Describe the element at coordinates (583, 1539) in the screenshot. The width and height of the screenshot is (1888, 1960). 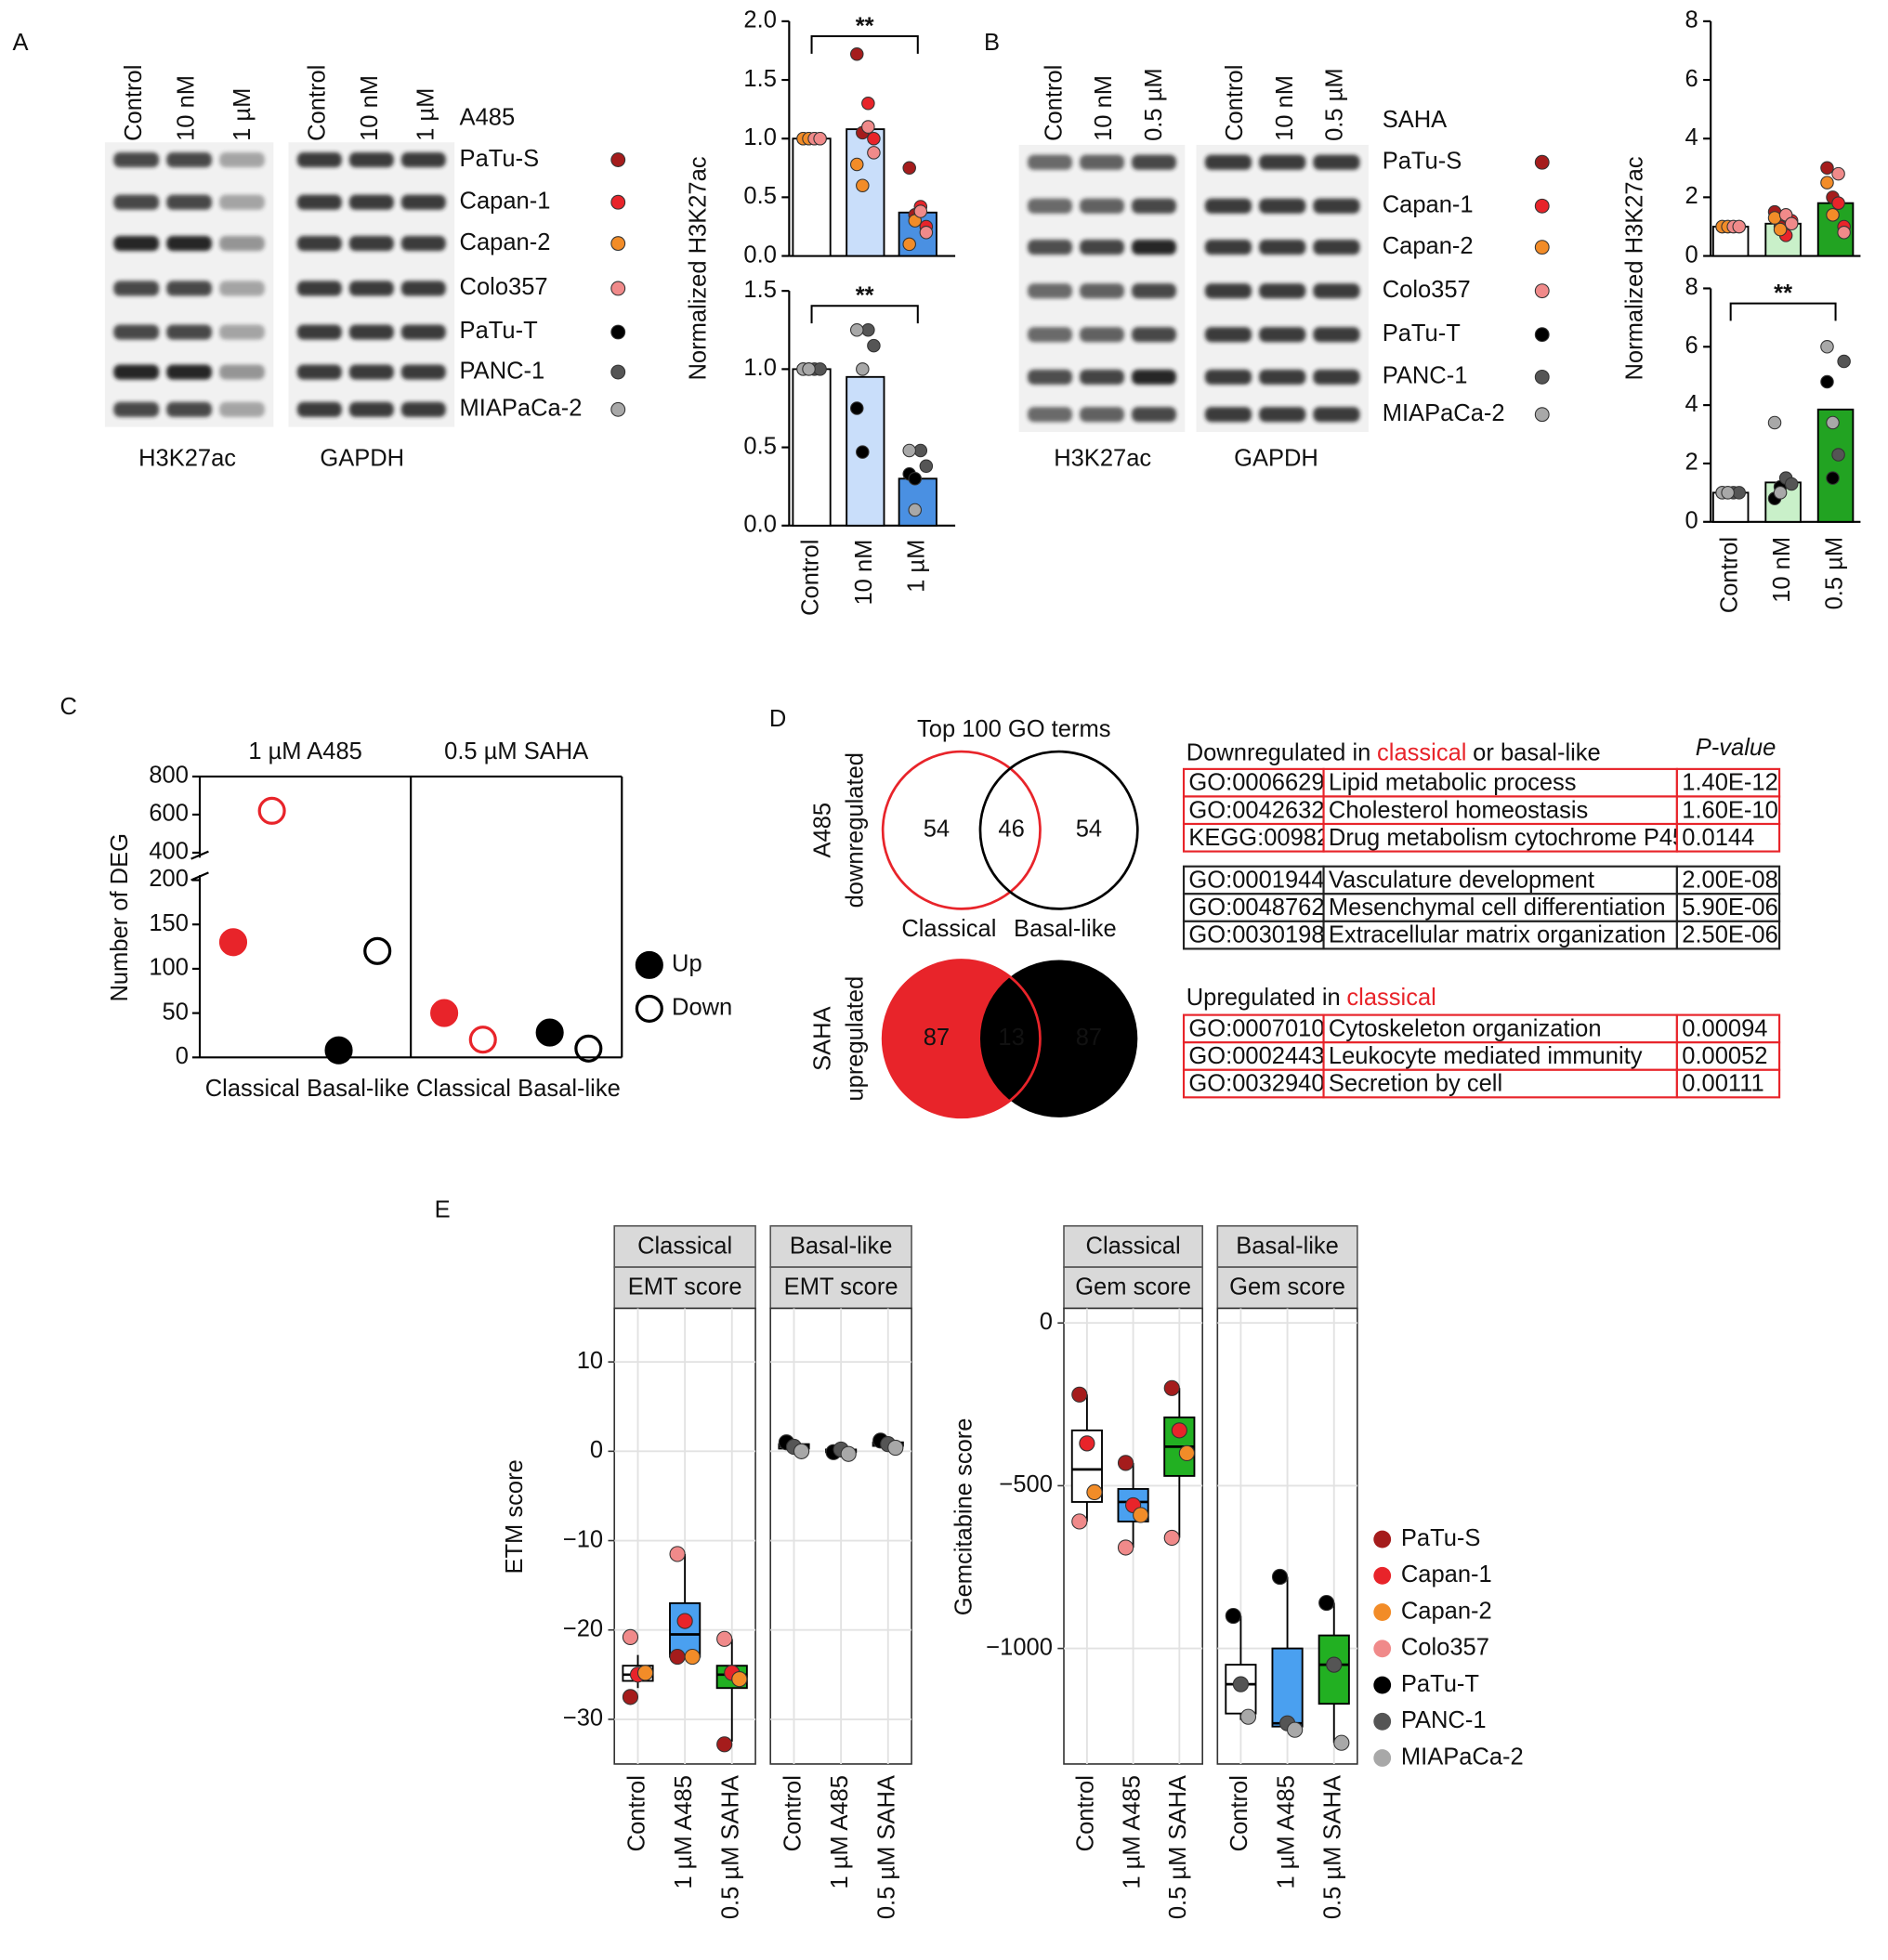
I see `y-tick-label: −10` at that location.